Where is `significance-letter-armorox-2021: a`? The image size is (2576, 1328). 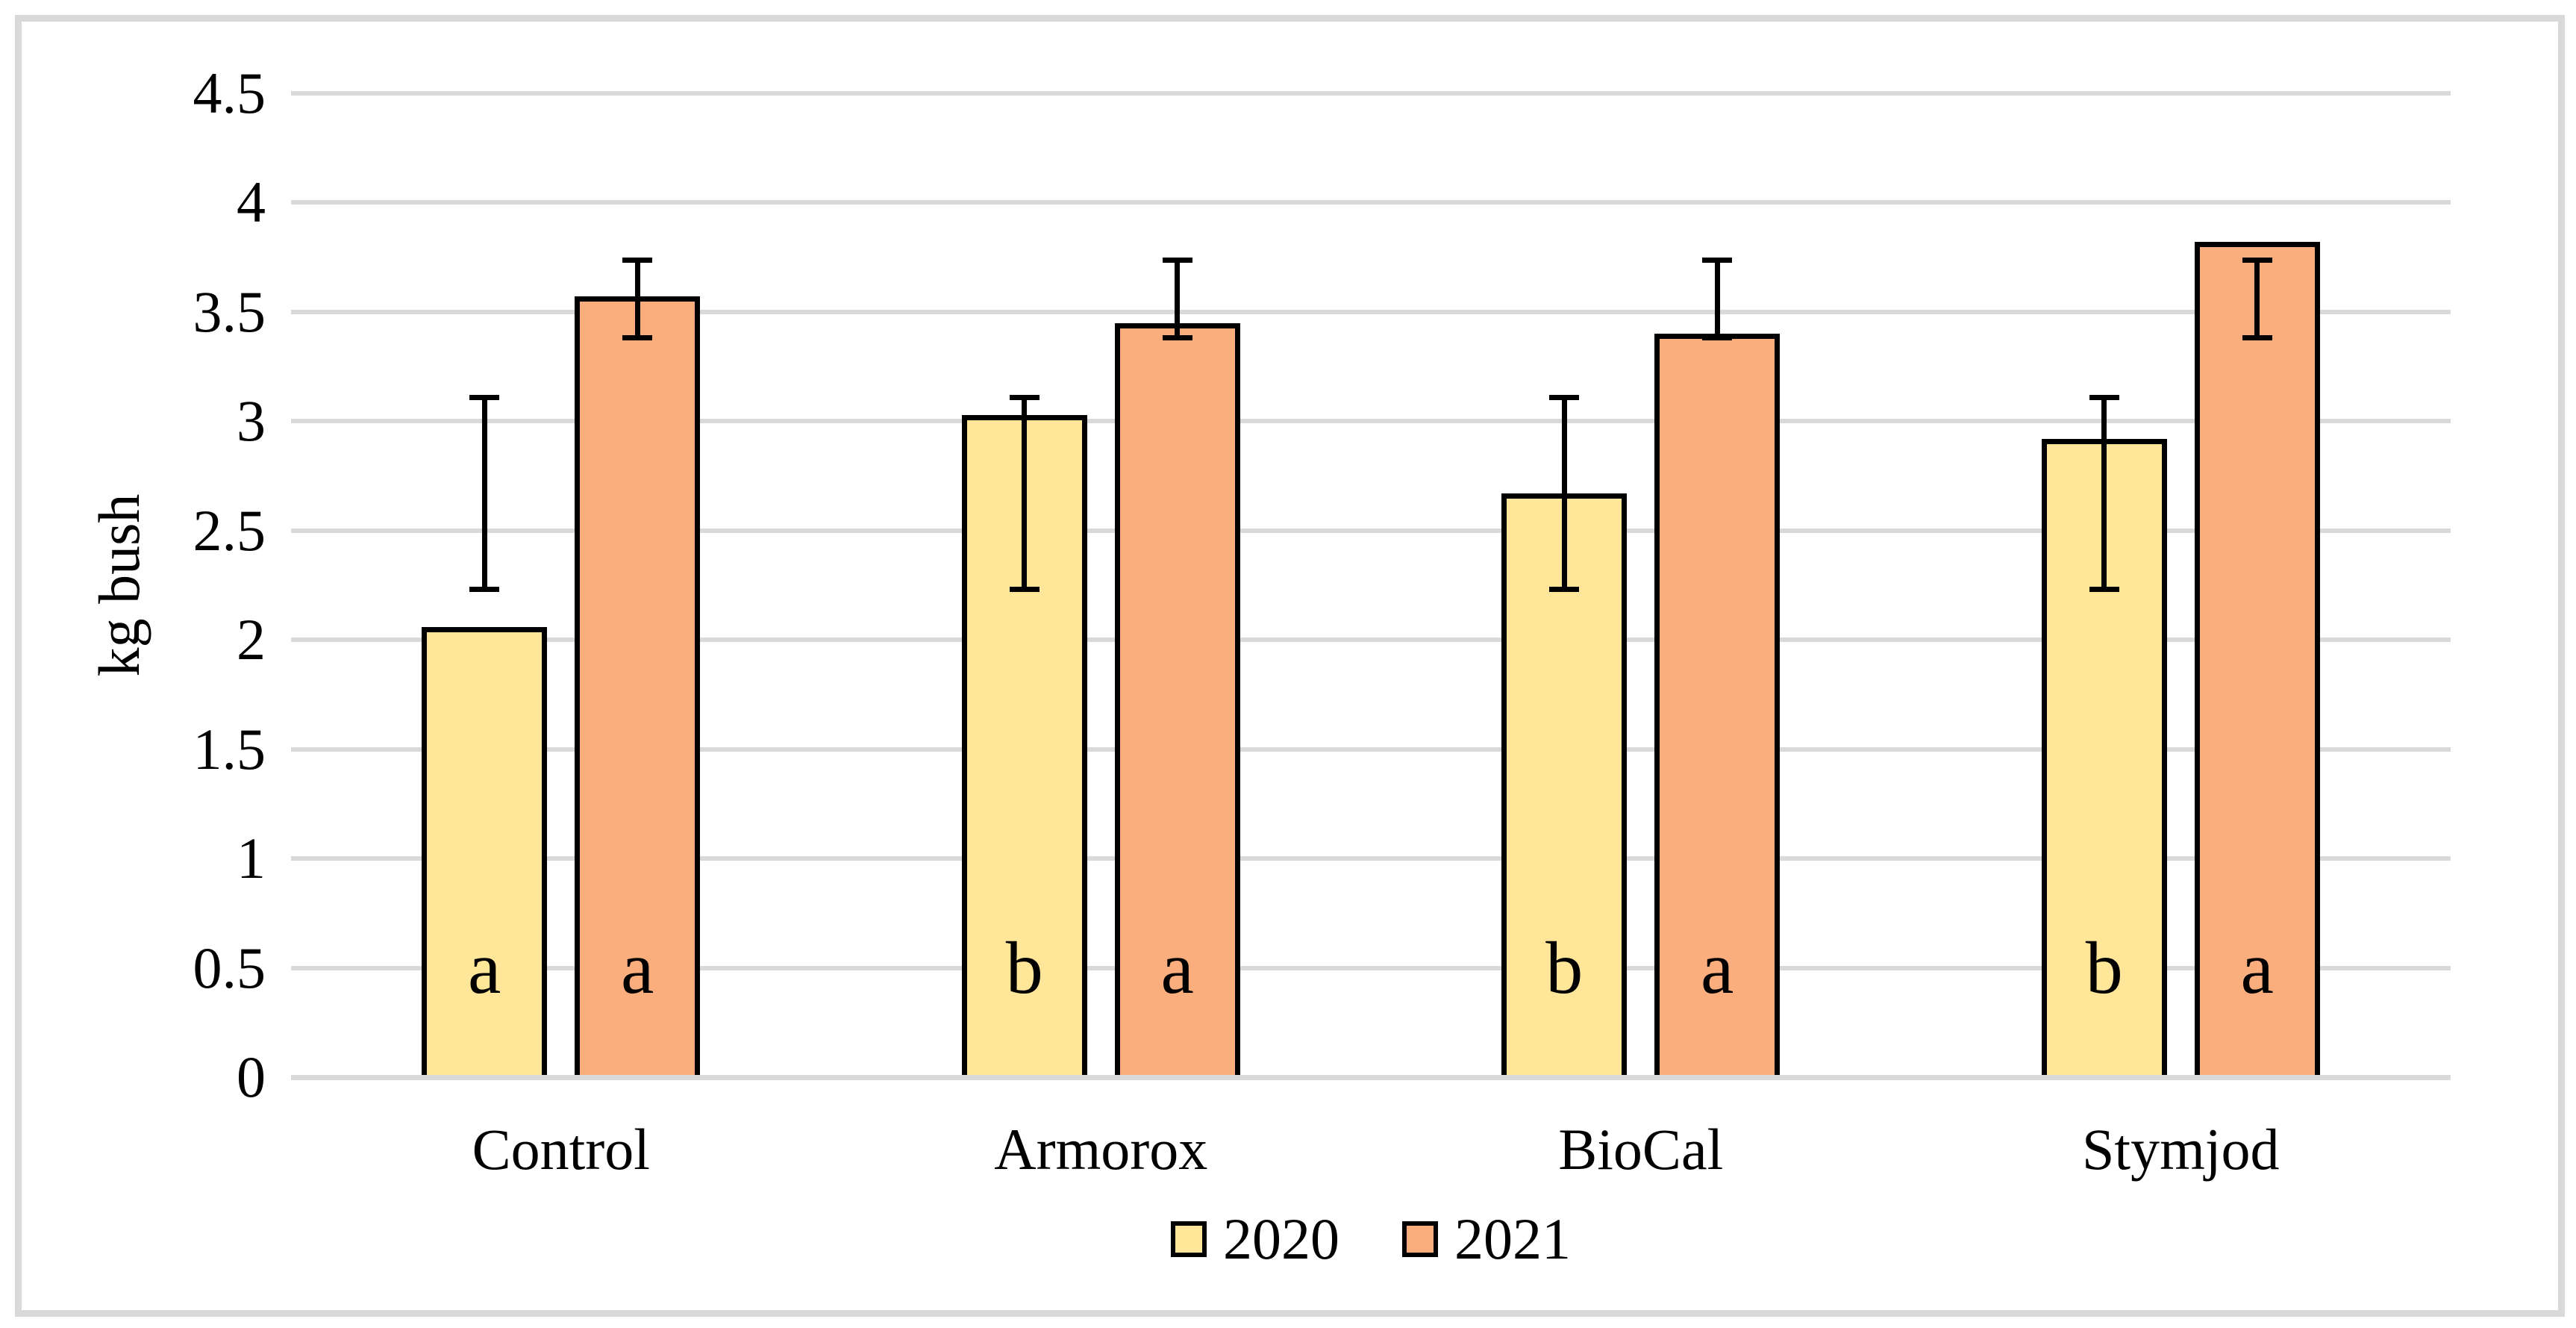
significance-letter-armorox-2021: a is located at coordinates (1177, 967).